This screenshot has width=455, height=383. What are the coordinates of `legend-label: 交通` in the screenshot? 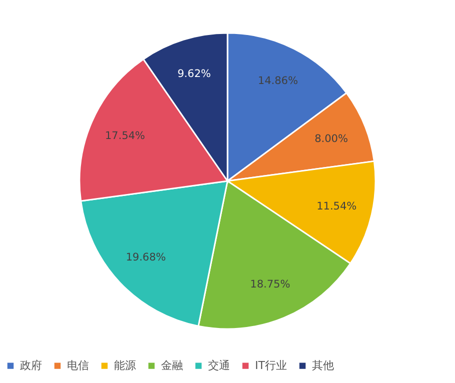 It's located at (219, 365).